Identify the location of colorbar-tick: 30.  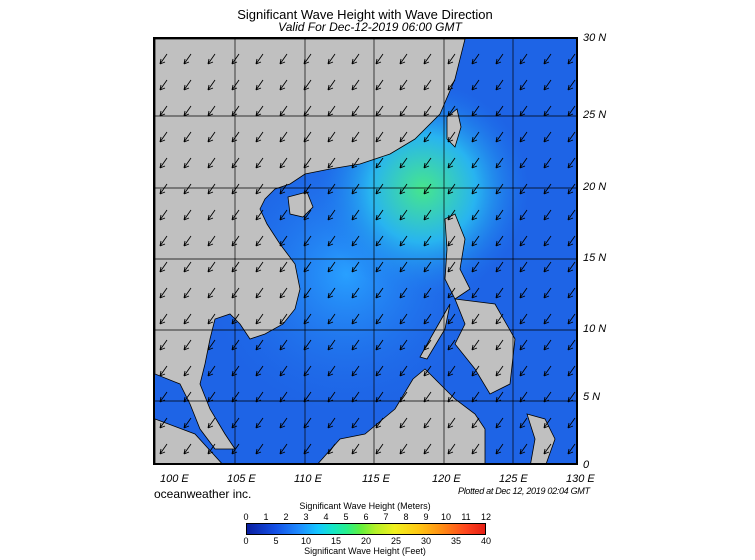
(426, 541).